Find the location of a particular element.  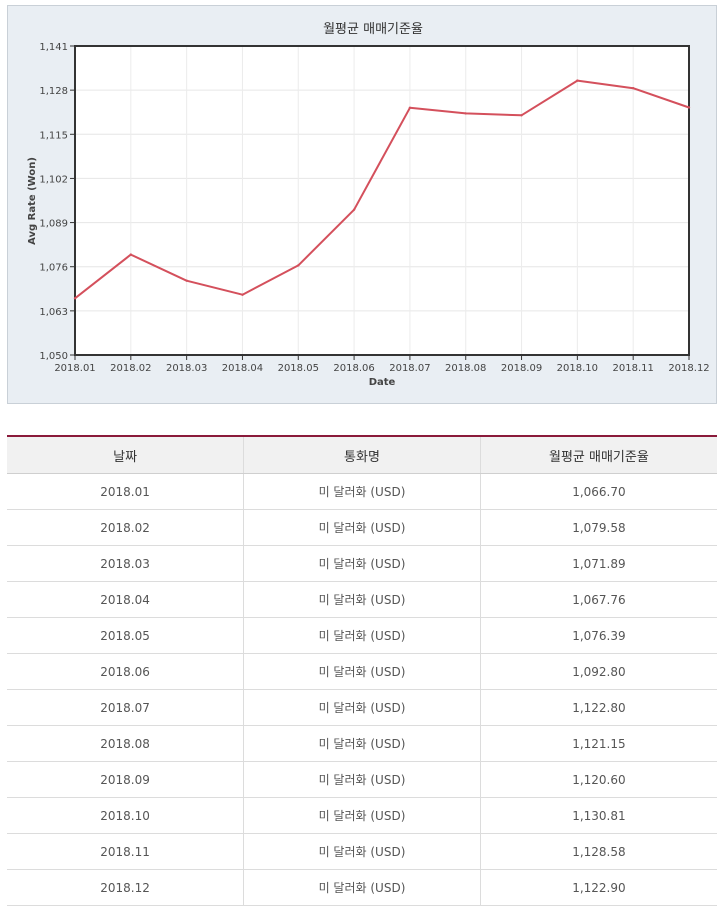

cell-date: 2018.08 is located at coordinates (126, 743).